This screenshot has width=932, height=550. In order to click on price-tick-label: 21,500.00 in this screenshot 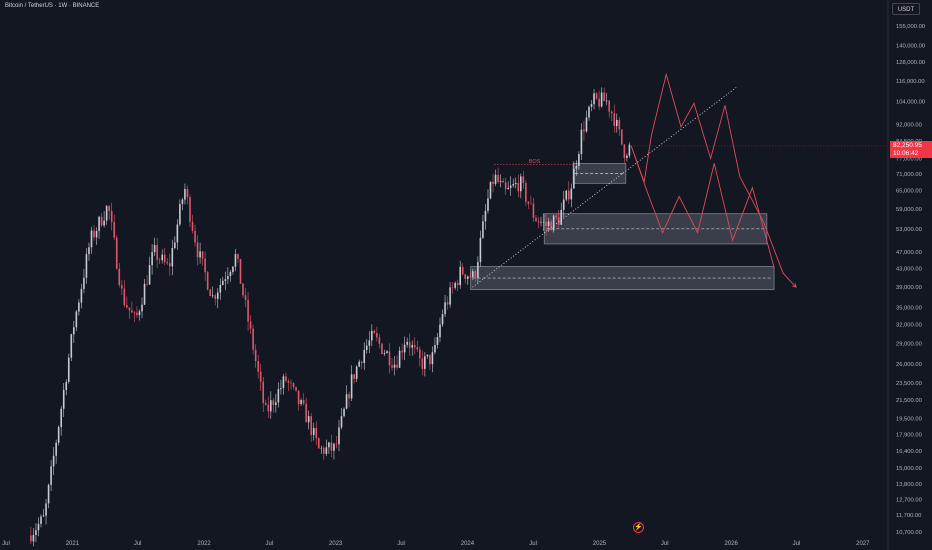, I will do `click(909, 401)`.